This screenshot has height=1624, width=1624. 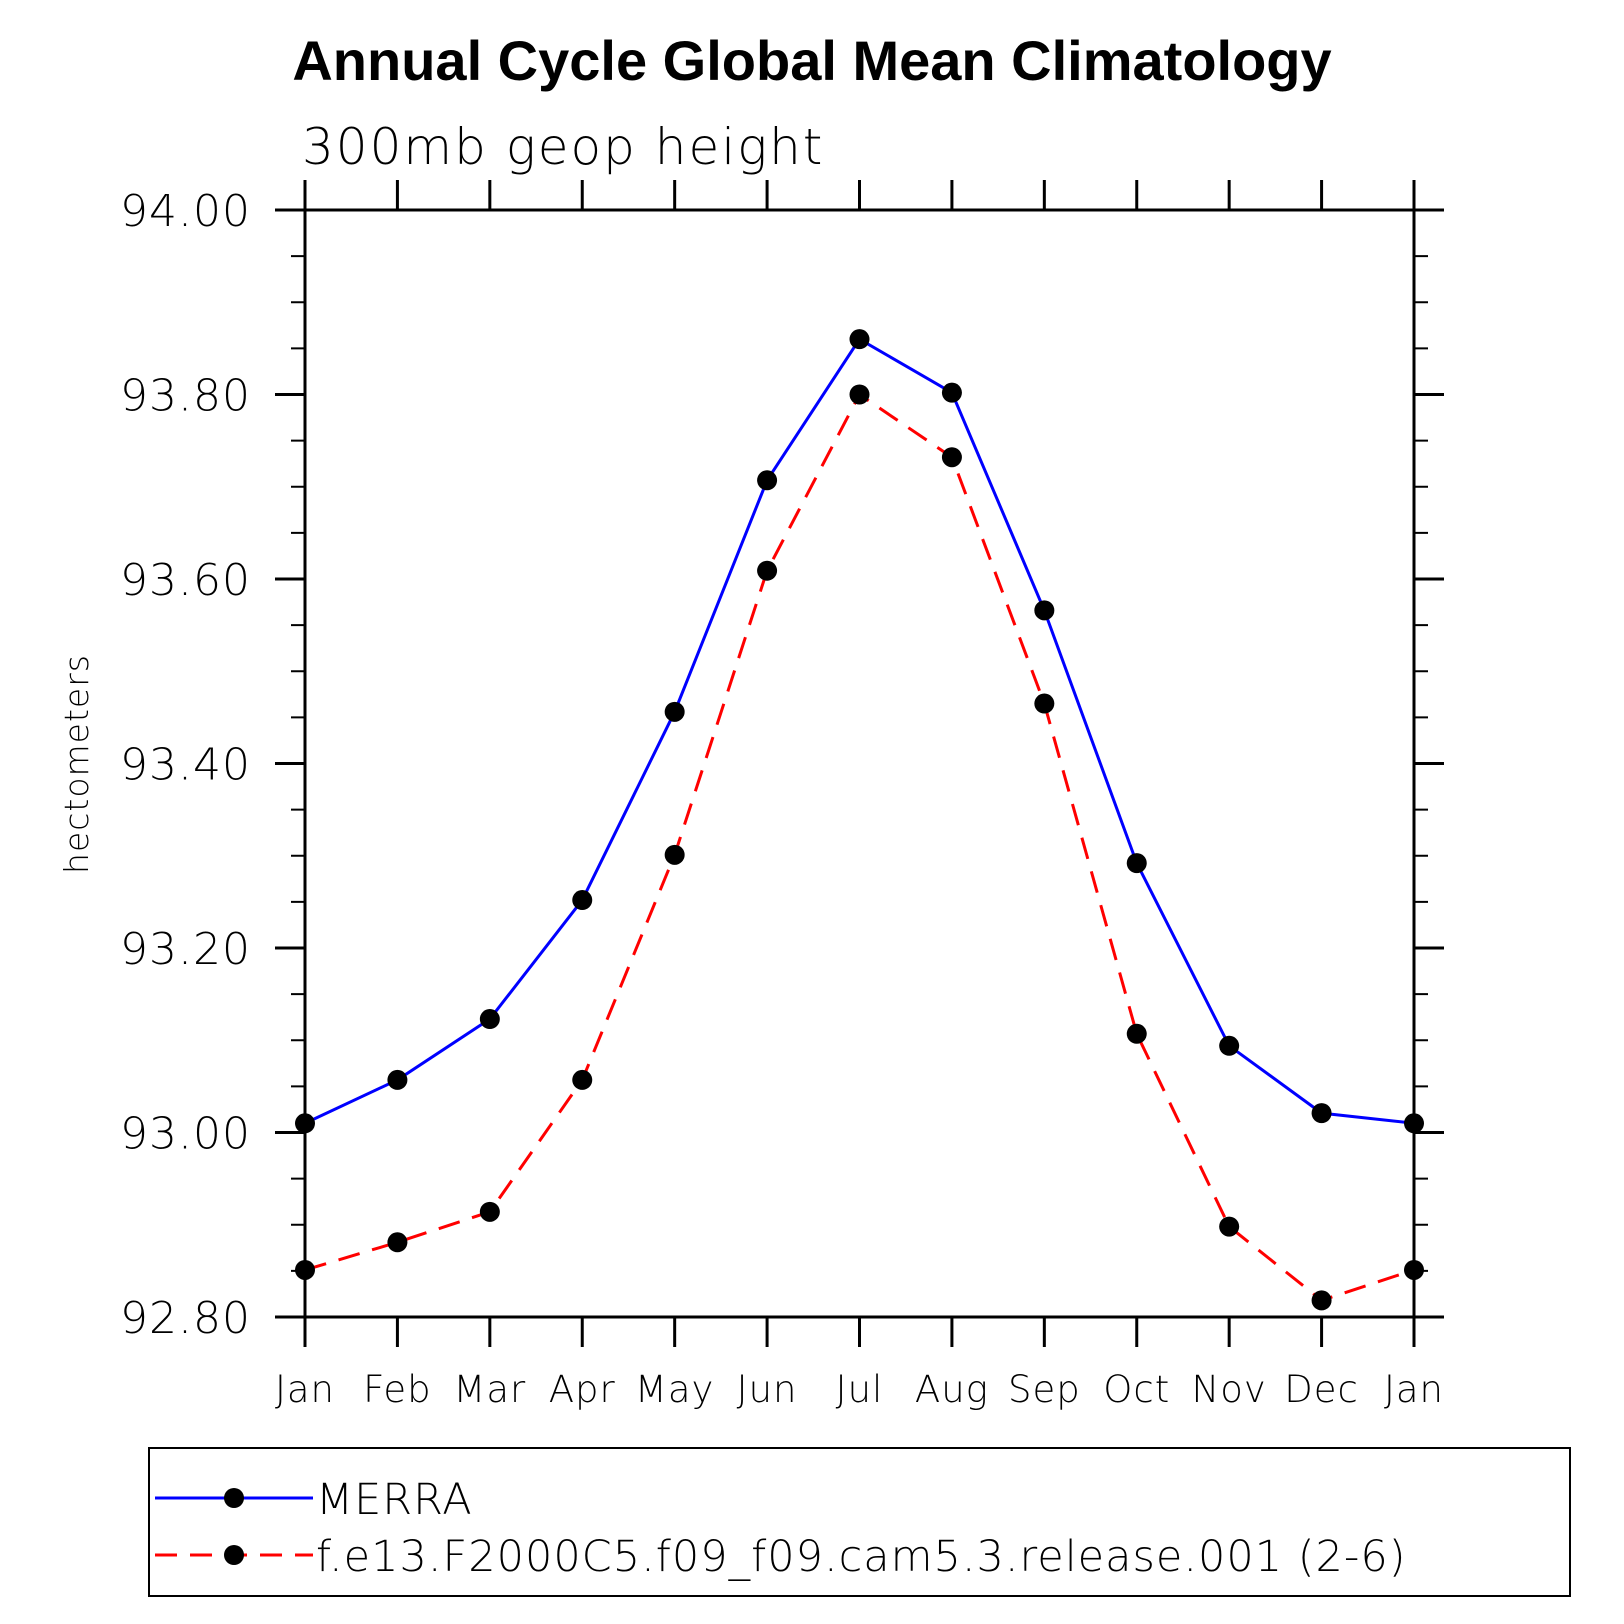 What do you see at coordinates (185, 211) in the screenshot?
I see `y-tick-label: 94.00` at bounding box center [185, 211].